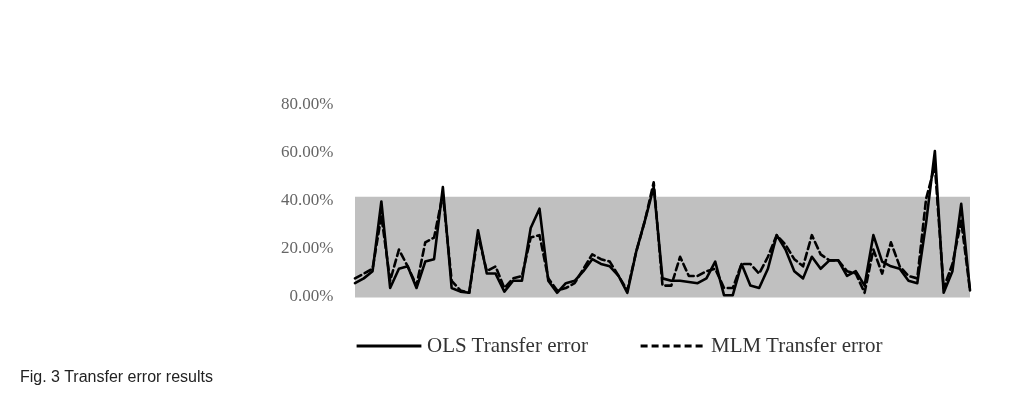 The height and width of the screenshot is (411, 1029). What do you see at coordinates (311, 295) in the screenshot?
I see `y-tick-label: 0.00%` at bounding box center [311, 295].